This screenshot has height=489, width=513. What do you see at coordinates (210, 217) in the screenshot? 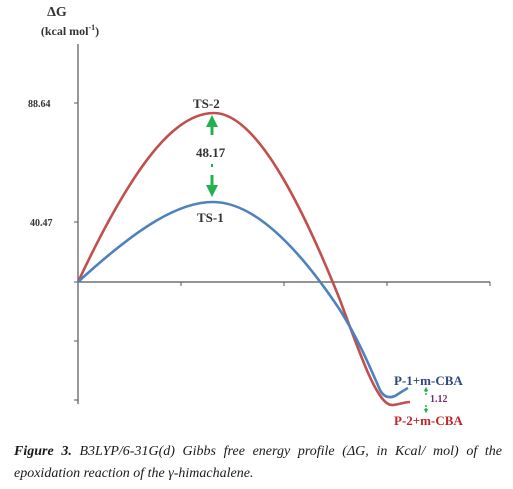
I see `ts1-label: TS-1` at bounding box center [210, 217].